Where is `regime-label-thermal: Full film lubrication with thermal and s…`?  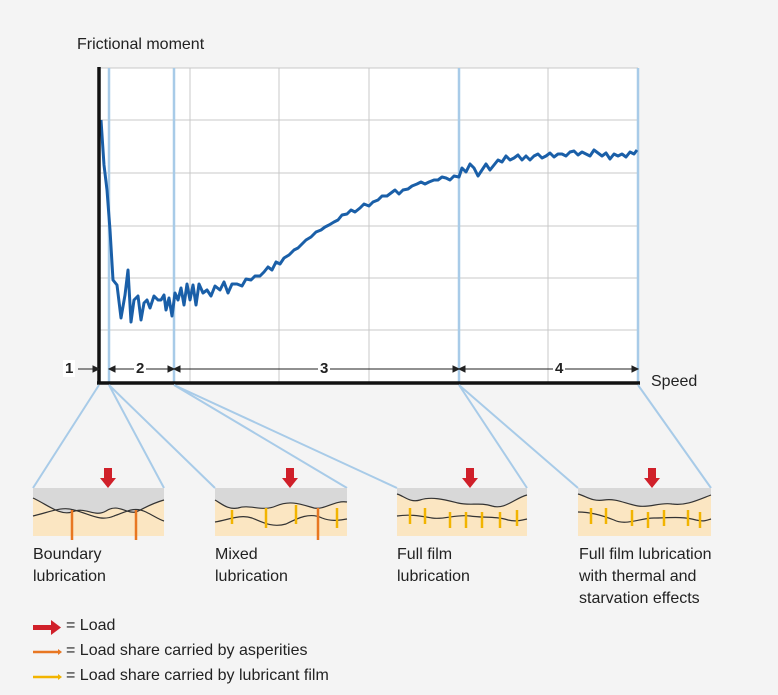
regime-label-thermal: Full film lubrication with thermal and s… is located at coordinates (645, 576).